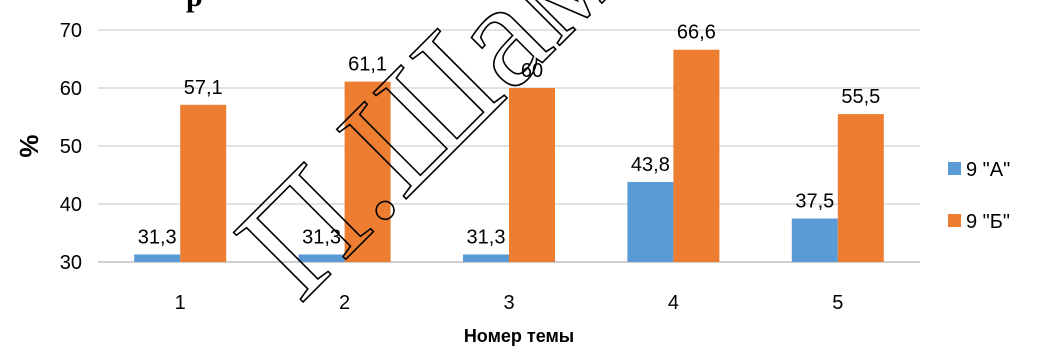  What do you see at coordinates (860, 97) in the screenshot?
I see `data-label: 55,5` at bounding box center [860, 97].